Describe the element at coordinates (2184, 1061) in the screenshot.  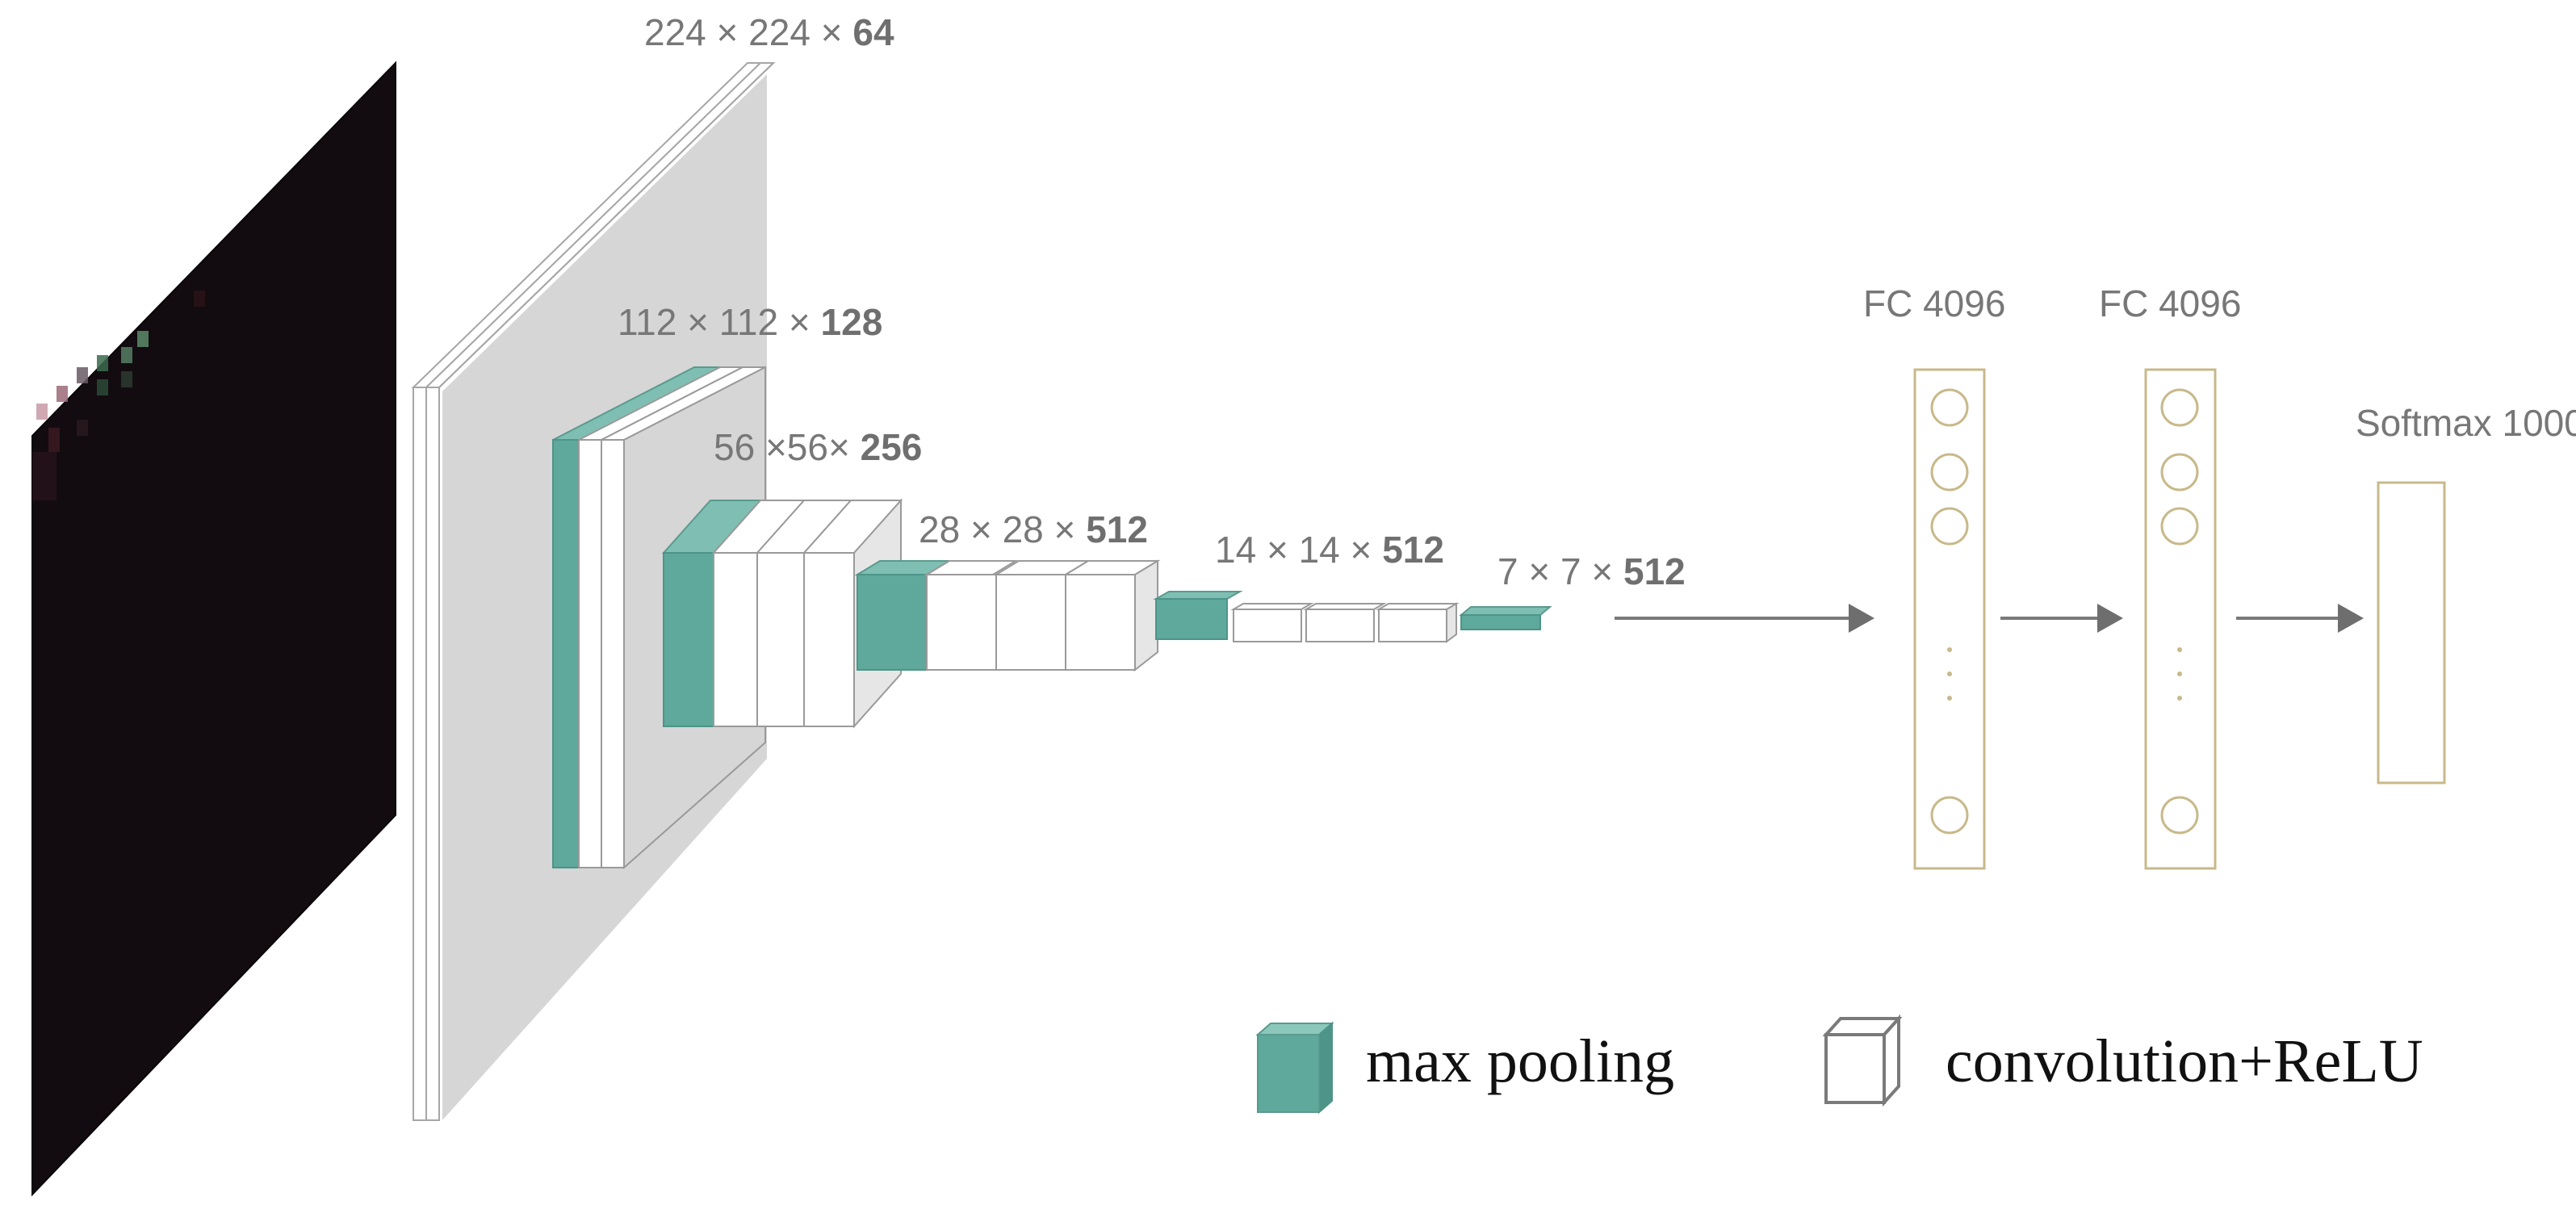
I see `convolution-relu-label: convolution+ReLU` at that location.